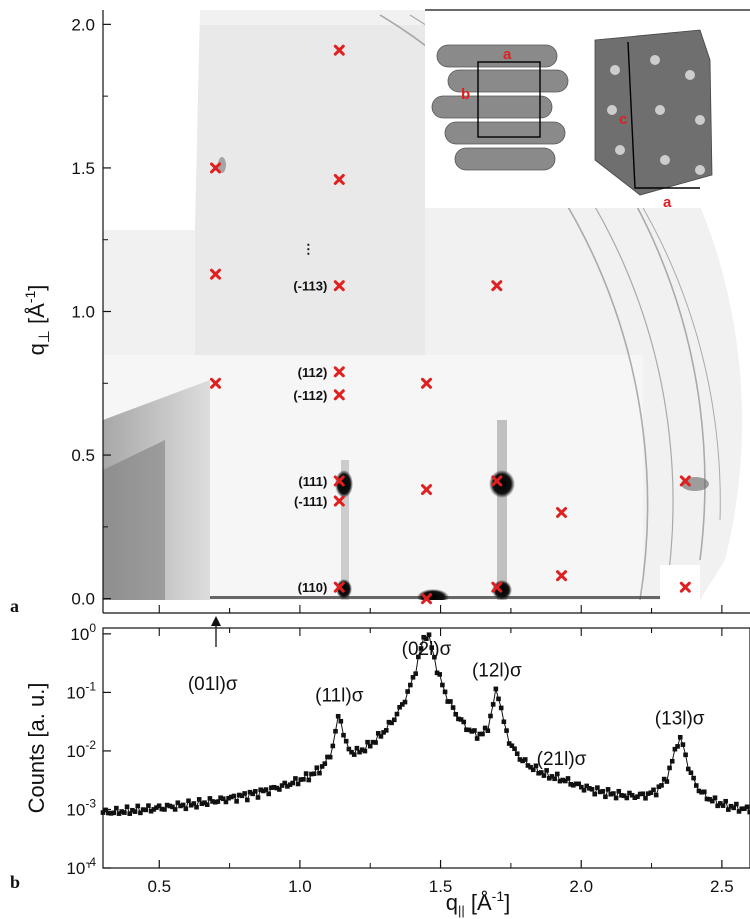 The width and height of the screenshot is (750, 919). What do you see at coordinates (310, 395) in the screenshot?
I see `miller-index-label: (-112)` at bounding box center [310, 395].